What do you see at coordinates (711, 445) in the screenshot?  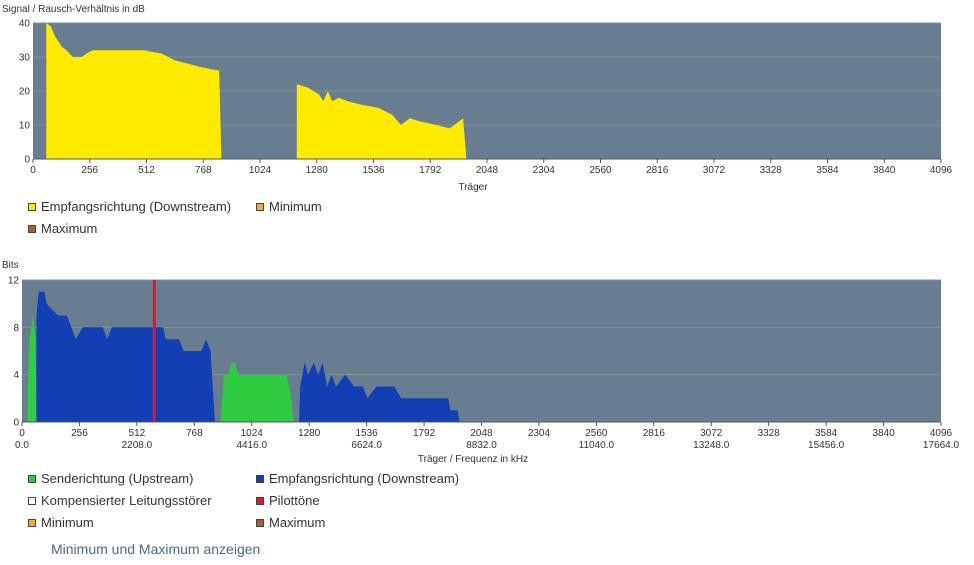 I see `bits-freq-tick-label: 13248.0` at bounding box center [711, 445].